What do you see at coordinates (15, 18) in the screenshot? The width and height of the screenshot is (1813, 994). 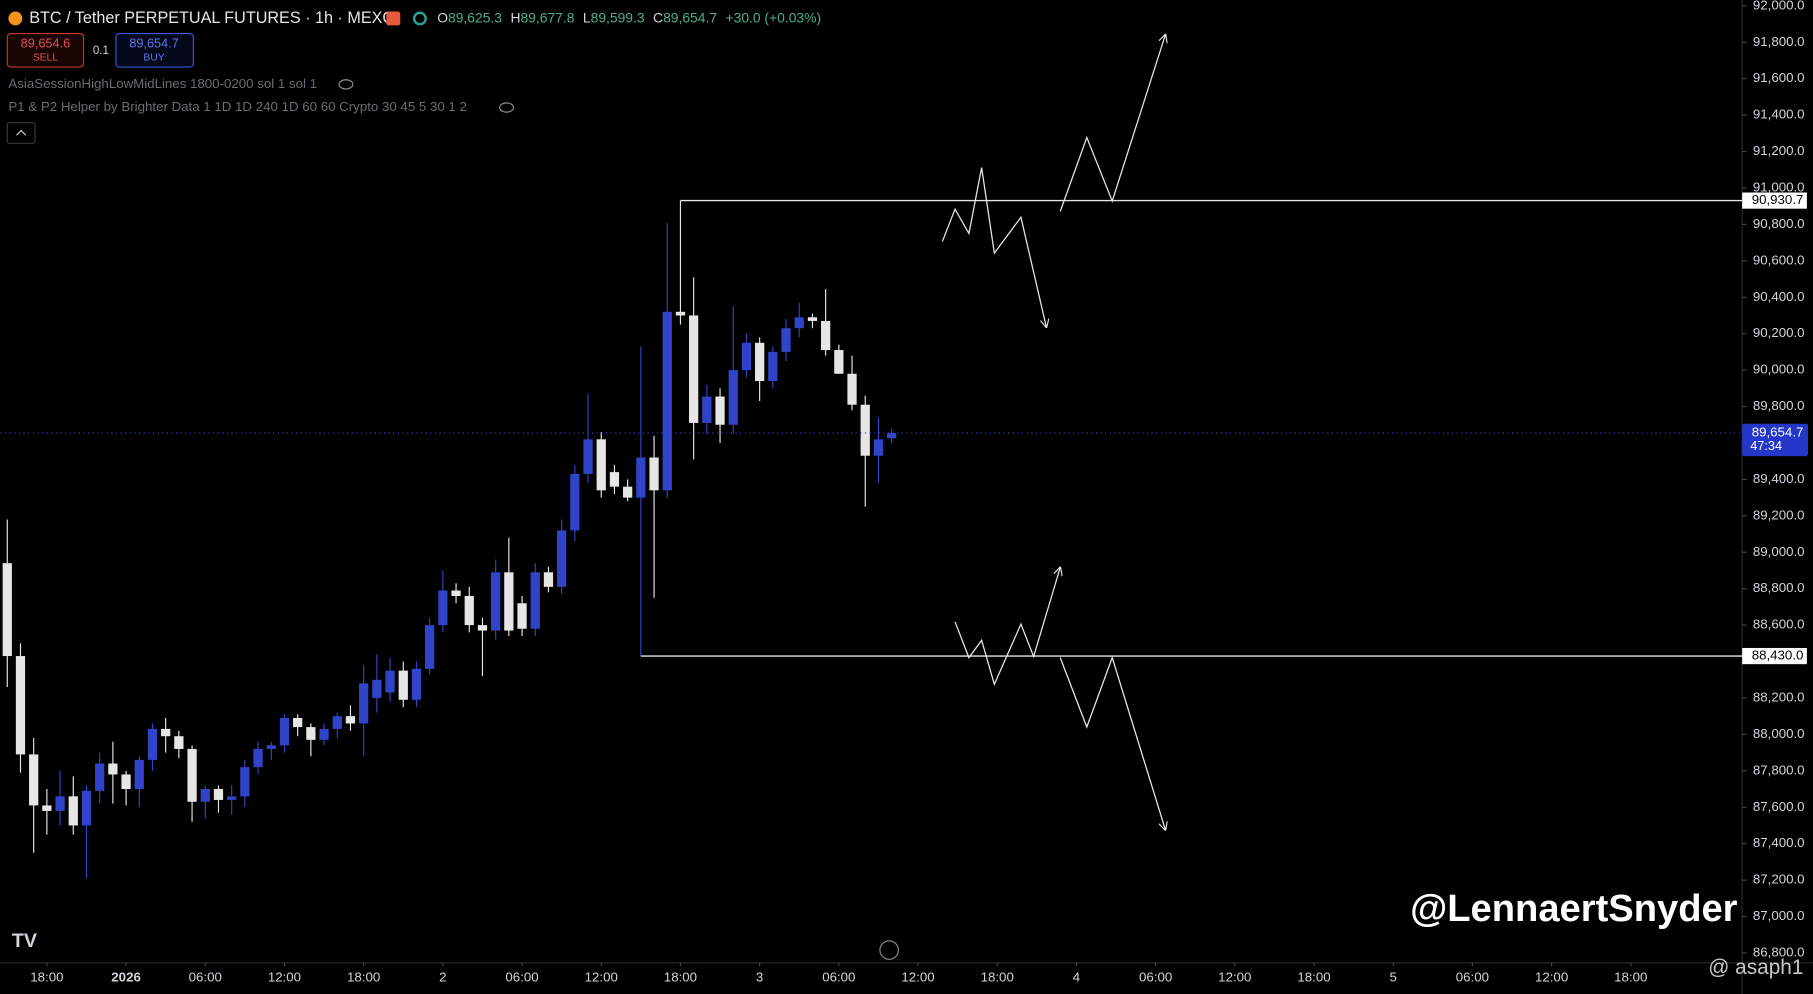 I see `symbol-icon` at bounding box center [15, 18].